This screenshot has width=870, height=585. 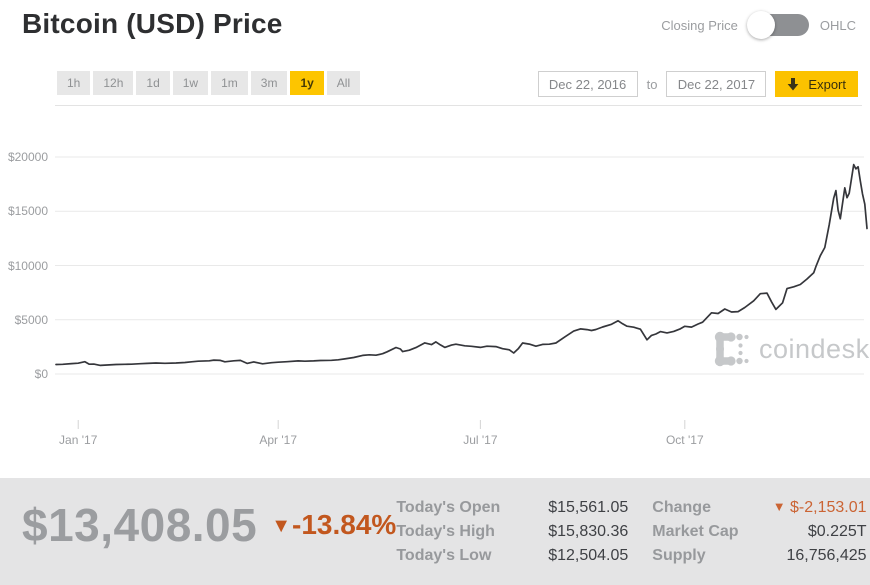 What do you see at coordinates (588, 531) in the screenshot?
I see `todays-high-value: $15,830.36` at bounding box center [588, 531].